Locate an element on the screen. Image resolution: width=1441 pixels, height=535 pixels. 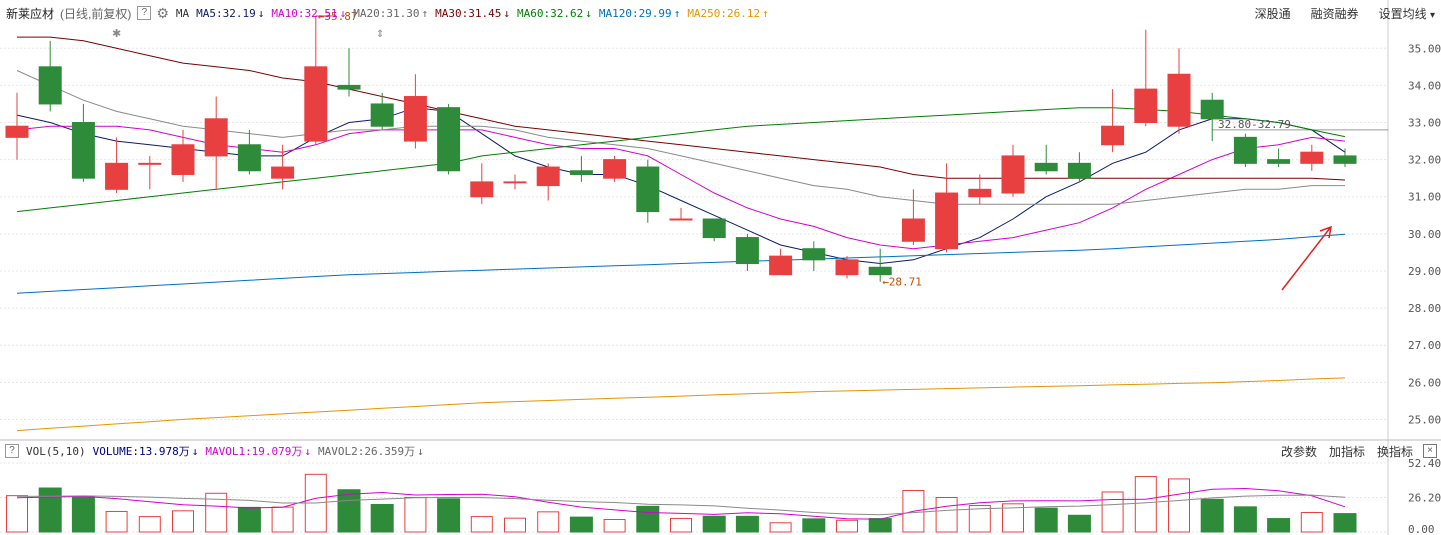
price-tick-label: 27.00 is located at coordinates (1424, 345).